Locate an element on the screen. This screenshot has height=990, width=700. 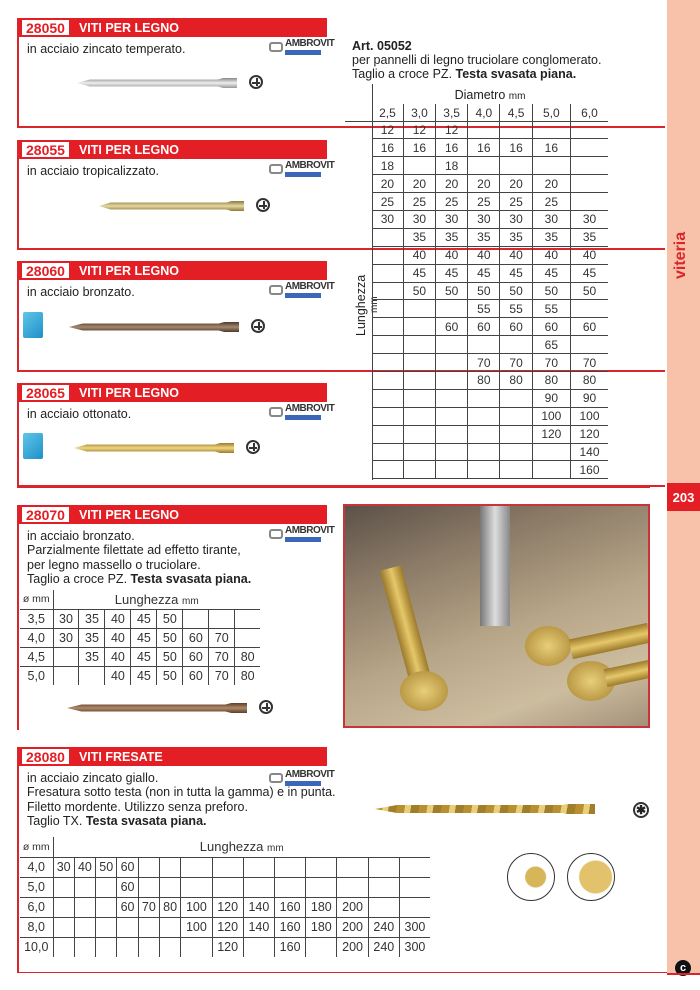
table-cell: 200 is located at coordinates (352, 927).